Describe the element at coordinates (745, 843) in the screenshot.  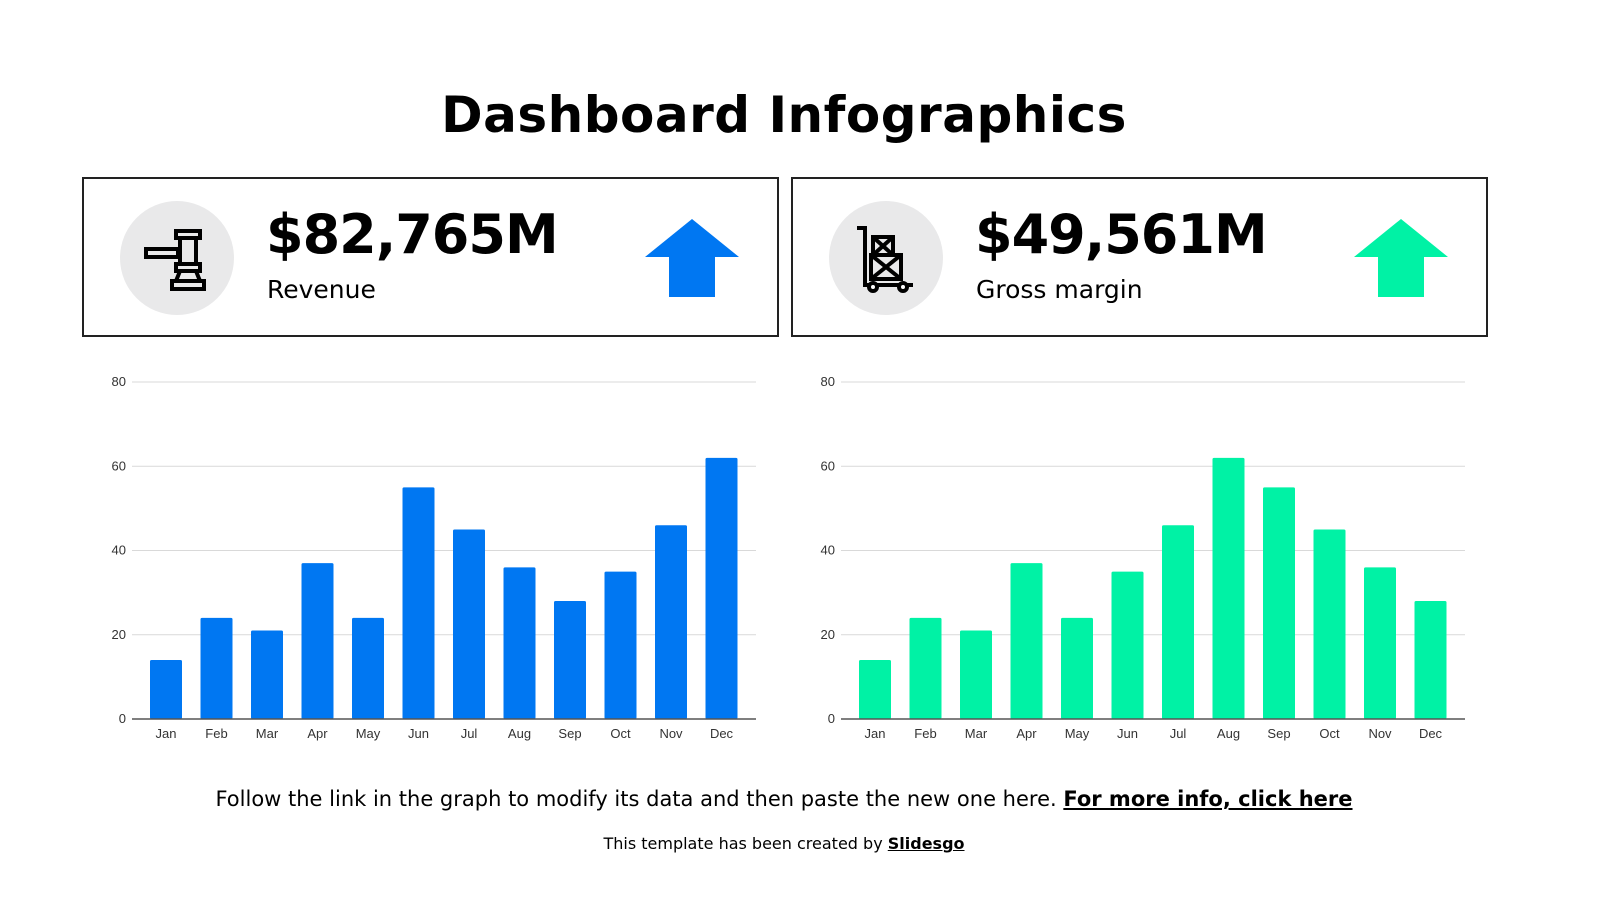
I see `credit-text: This template has been created by` at that location.